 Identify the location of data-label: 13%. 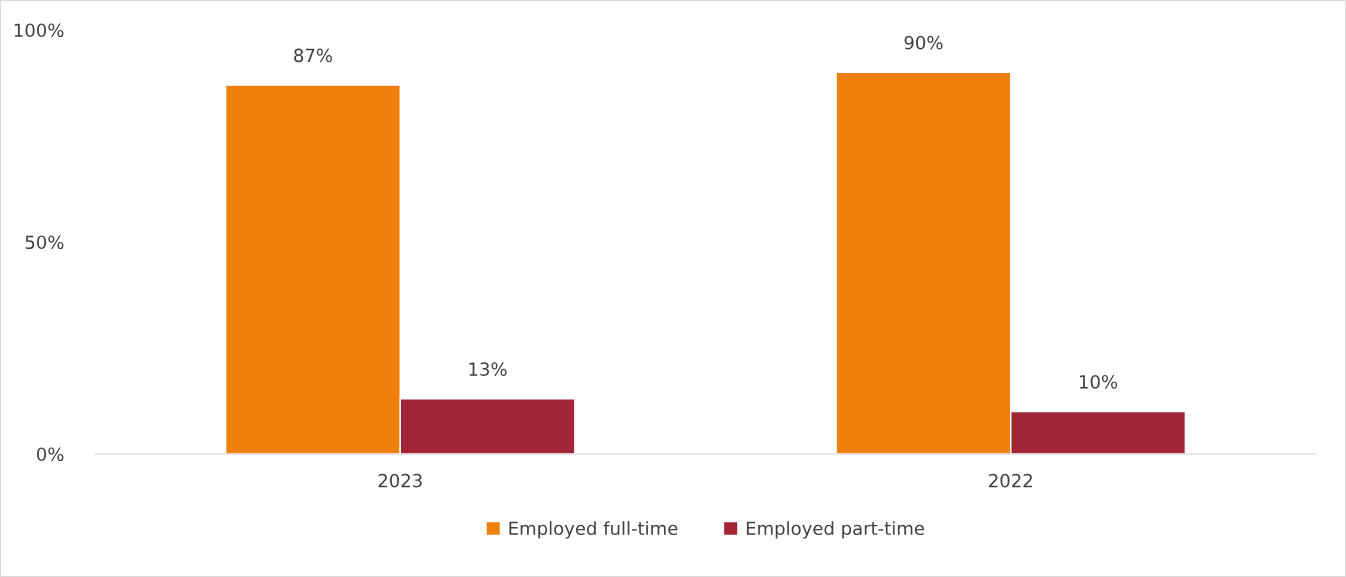
(488, 369).